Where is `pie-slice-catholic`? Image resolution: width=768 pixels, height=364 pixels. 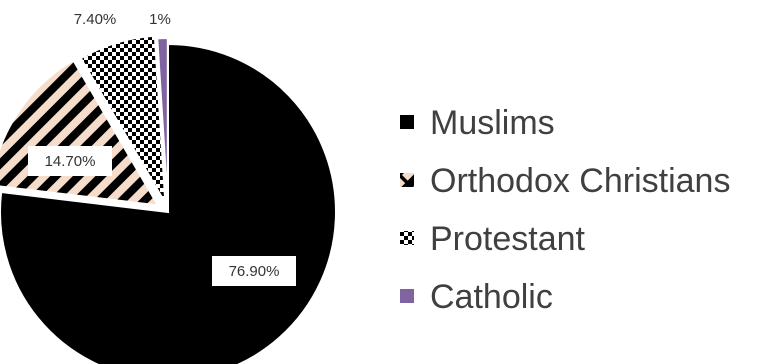 pie-slice-catholic is located at coordinates (162, 122).